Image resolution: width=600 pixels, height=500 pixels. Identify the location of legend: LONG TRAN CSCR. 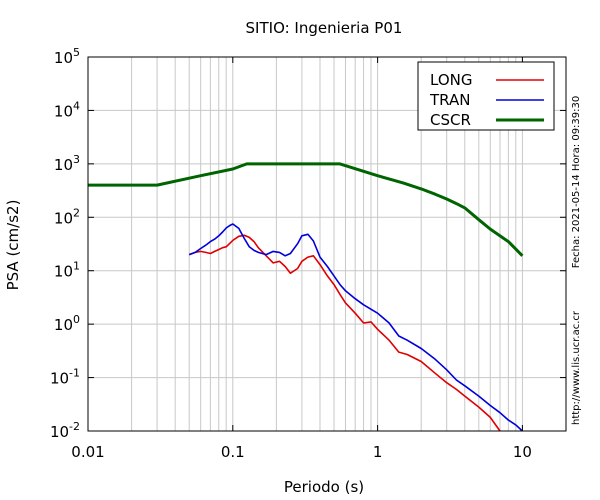
(486, 96).